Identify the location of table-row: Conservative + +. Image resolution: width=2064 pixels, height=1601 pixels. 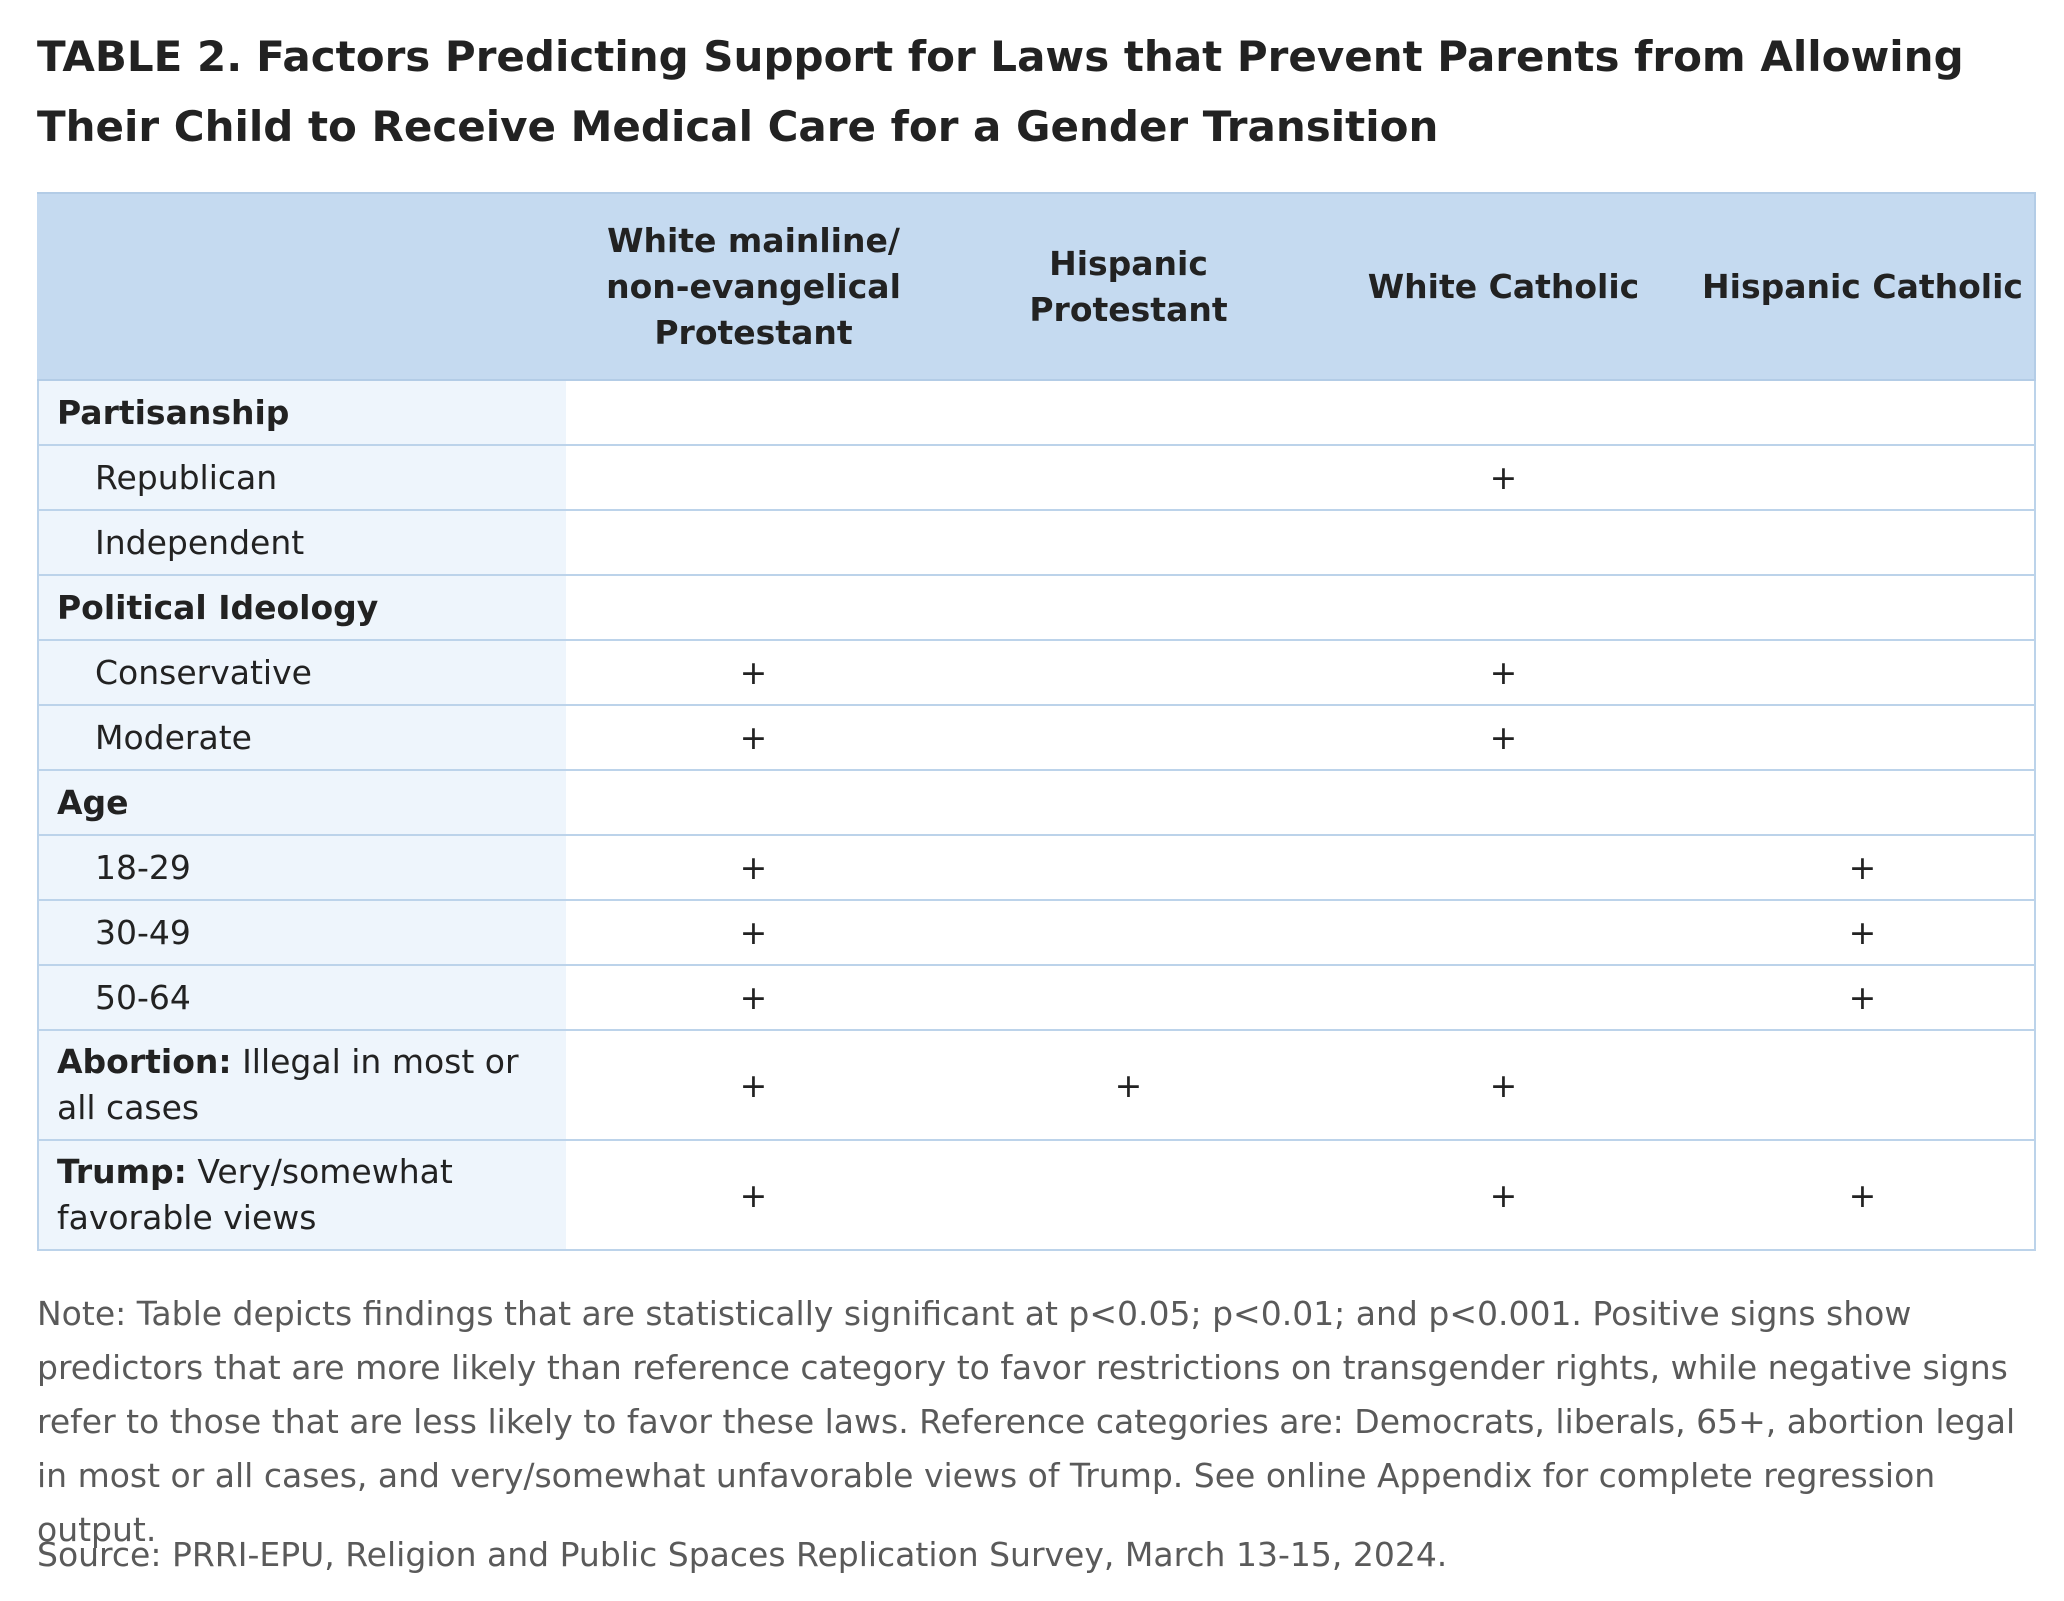
(1036, 673).